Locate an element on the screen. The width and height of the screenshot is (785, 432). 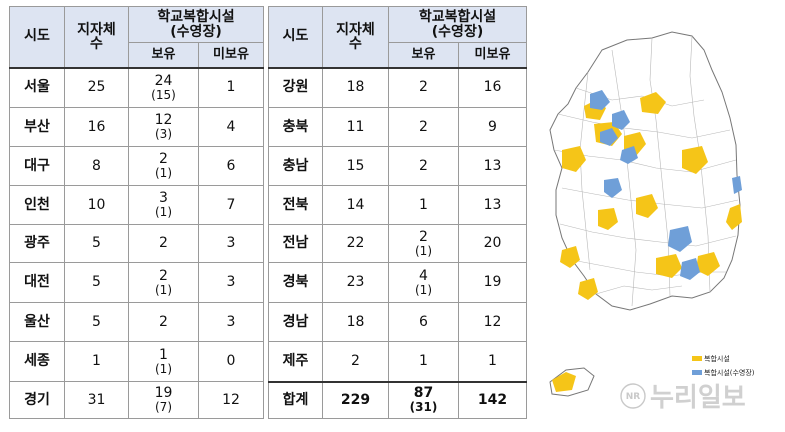
branches-cell: 15 is located at coordinates (355, 166).